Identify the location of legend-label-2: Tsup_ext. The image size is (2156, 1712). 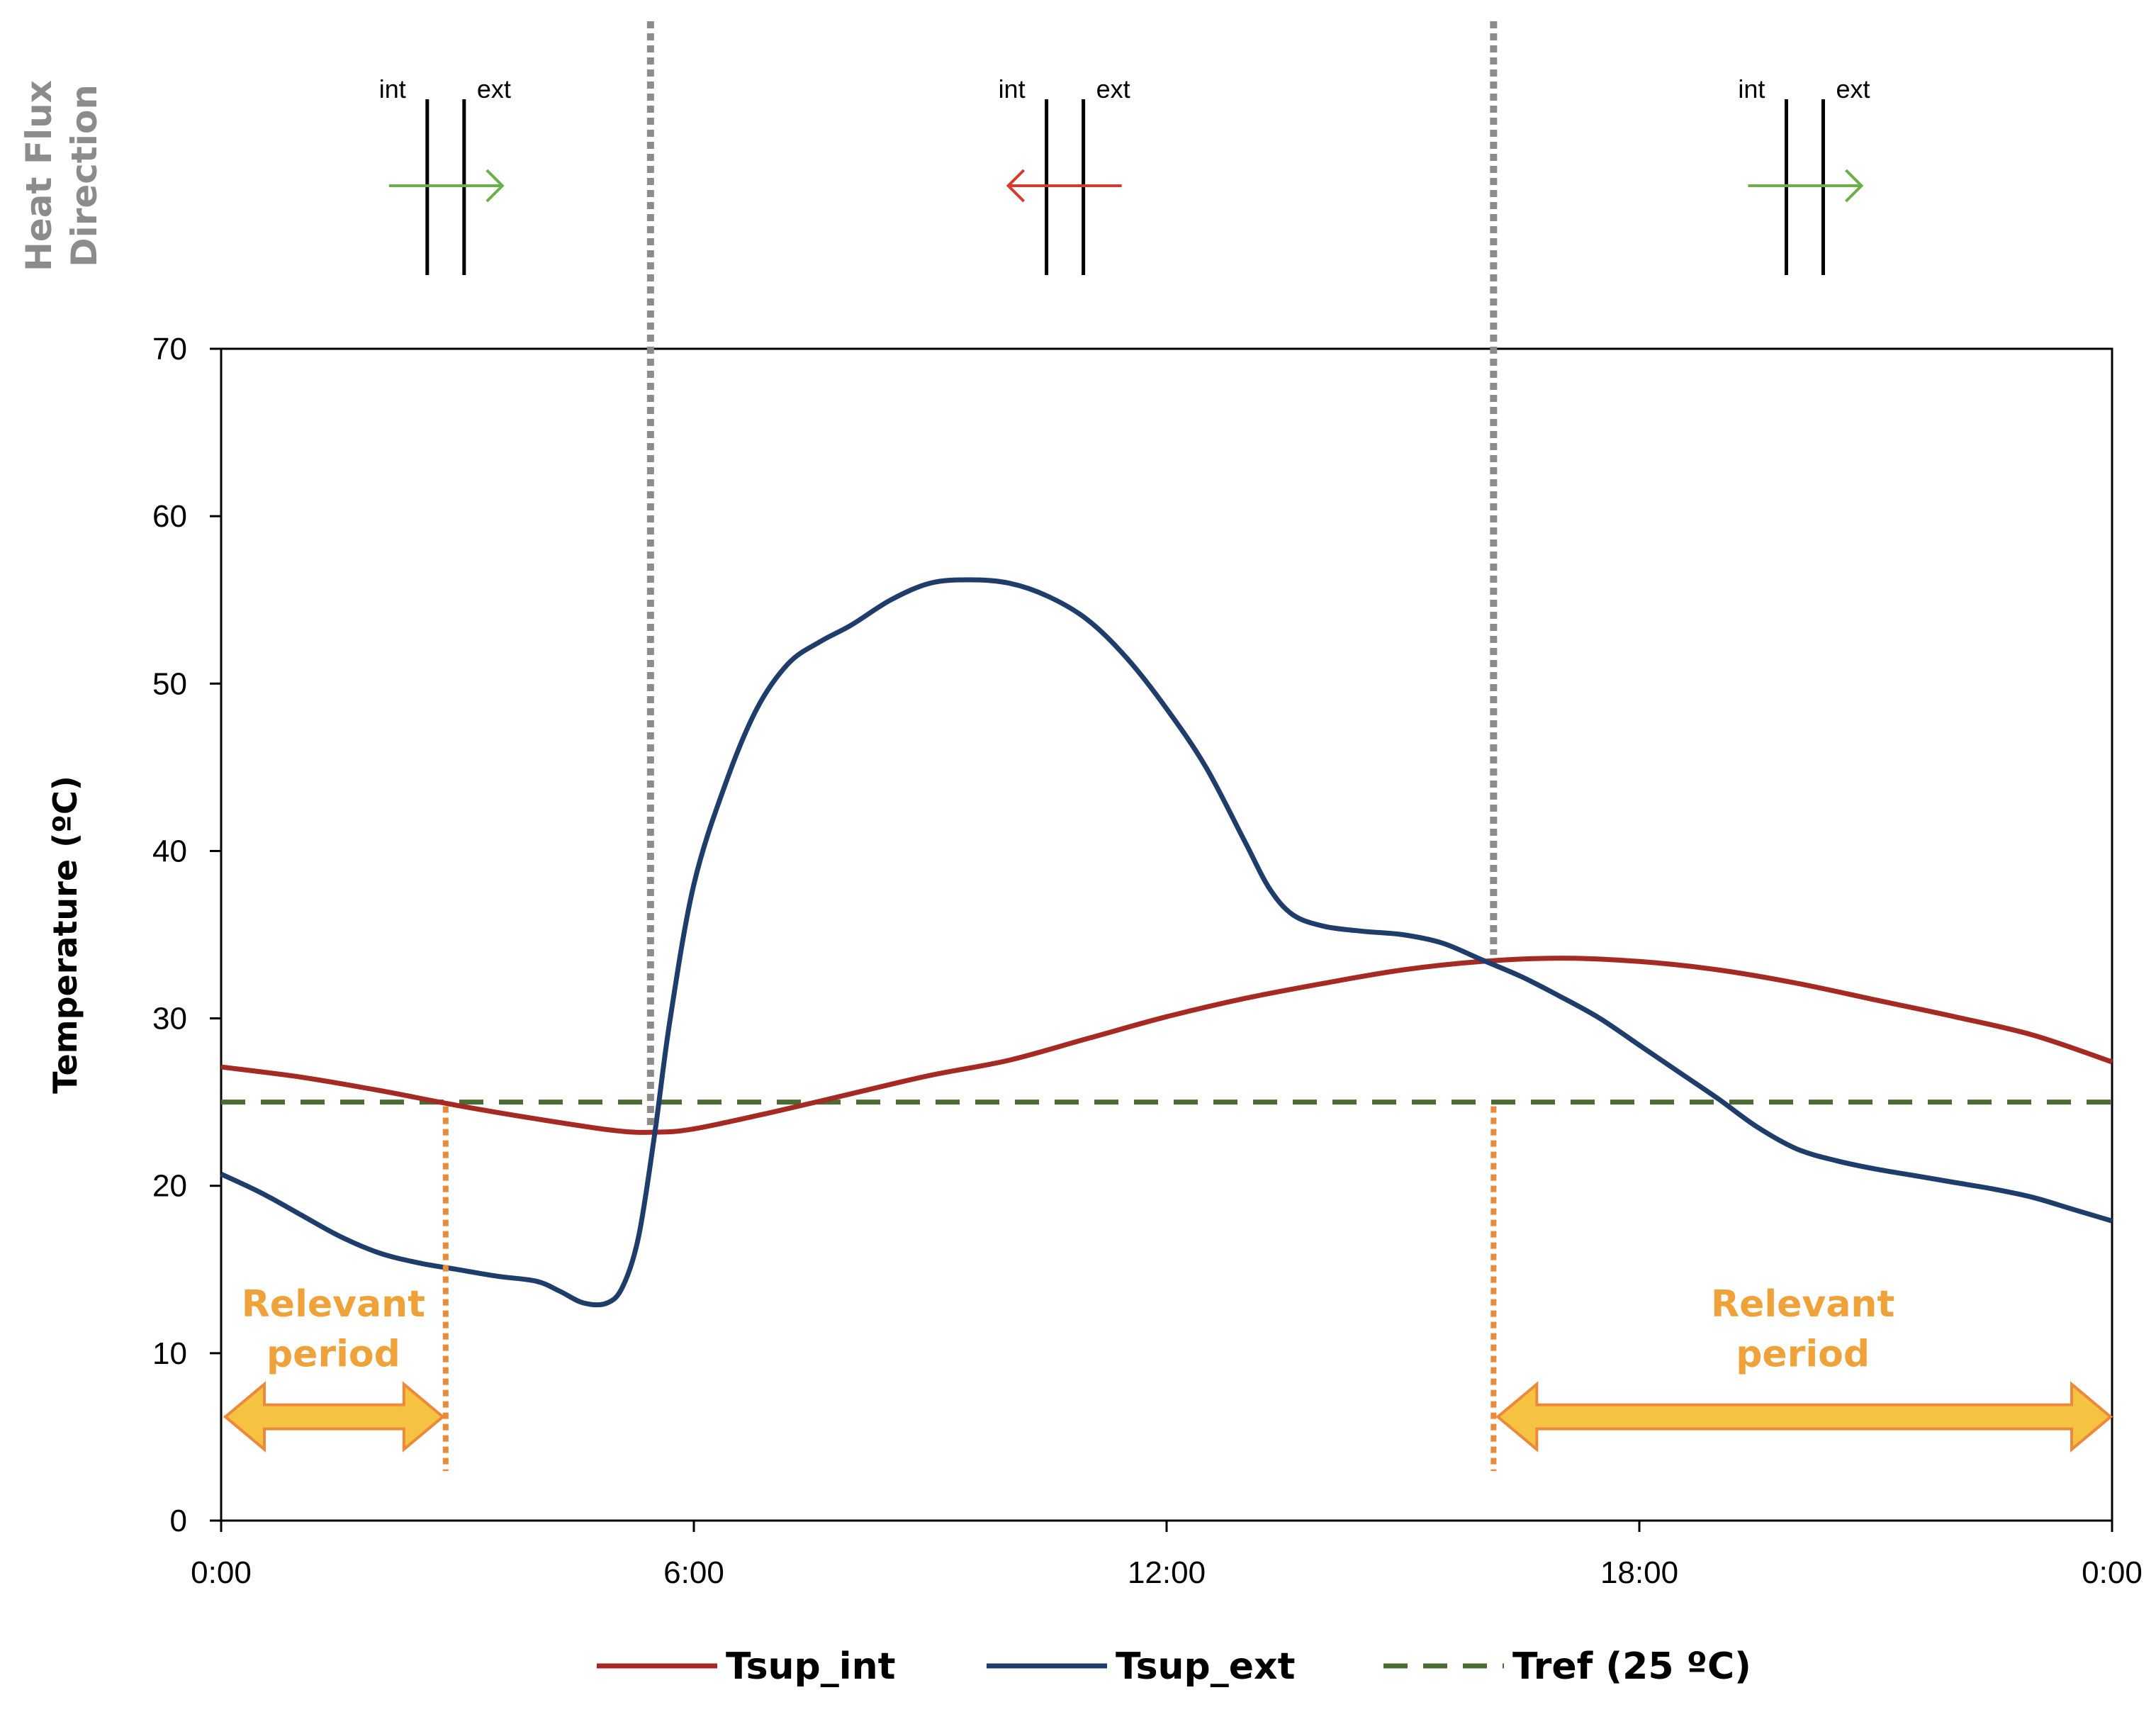
(1205, 1667).